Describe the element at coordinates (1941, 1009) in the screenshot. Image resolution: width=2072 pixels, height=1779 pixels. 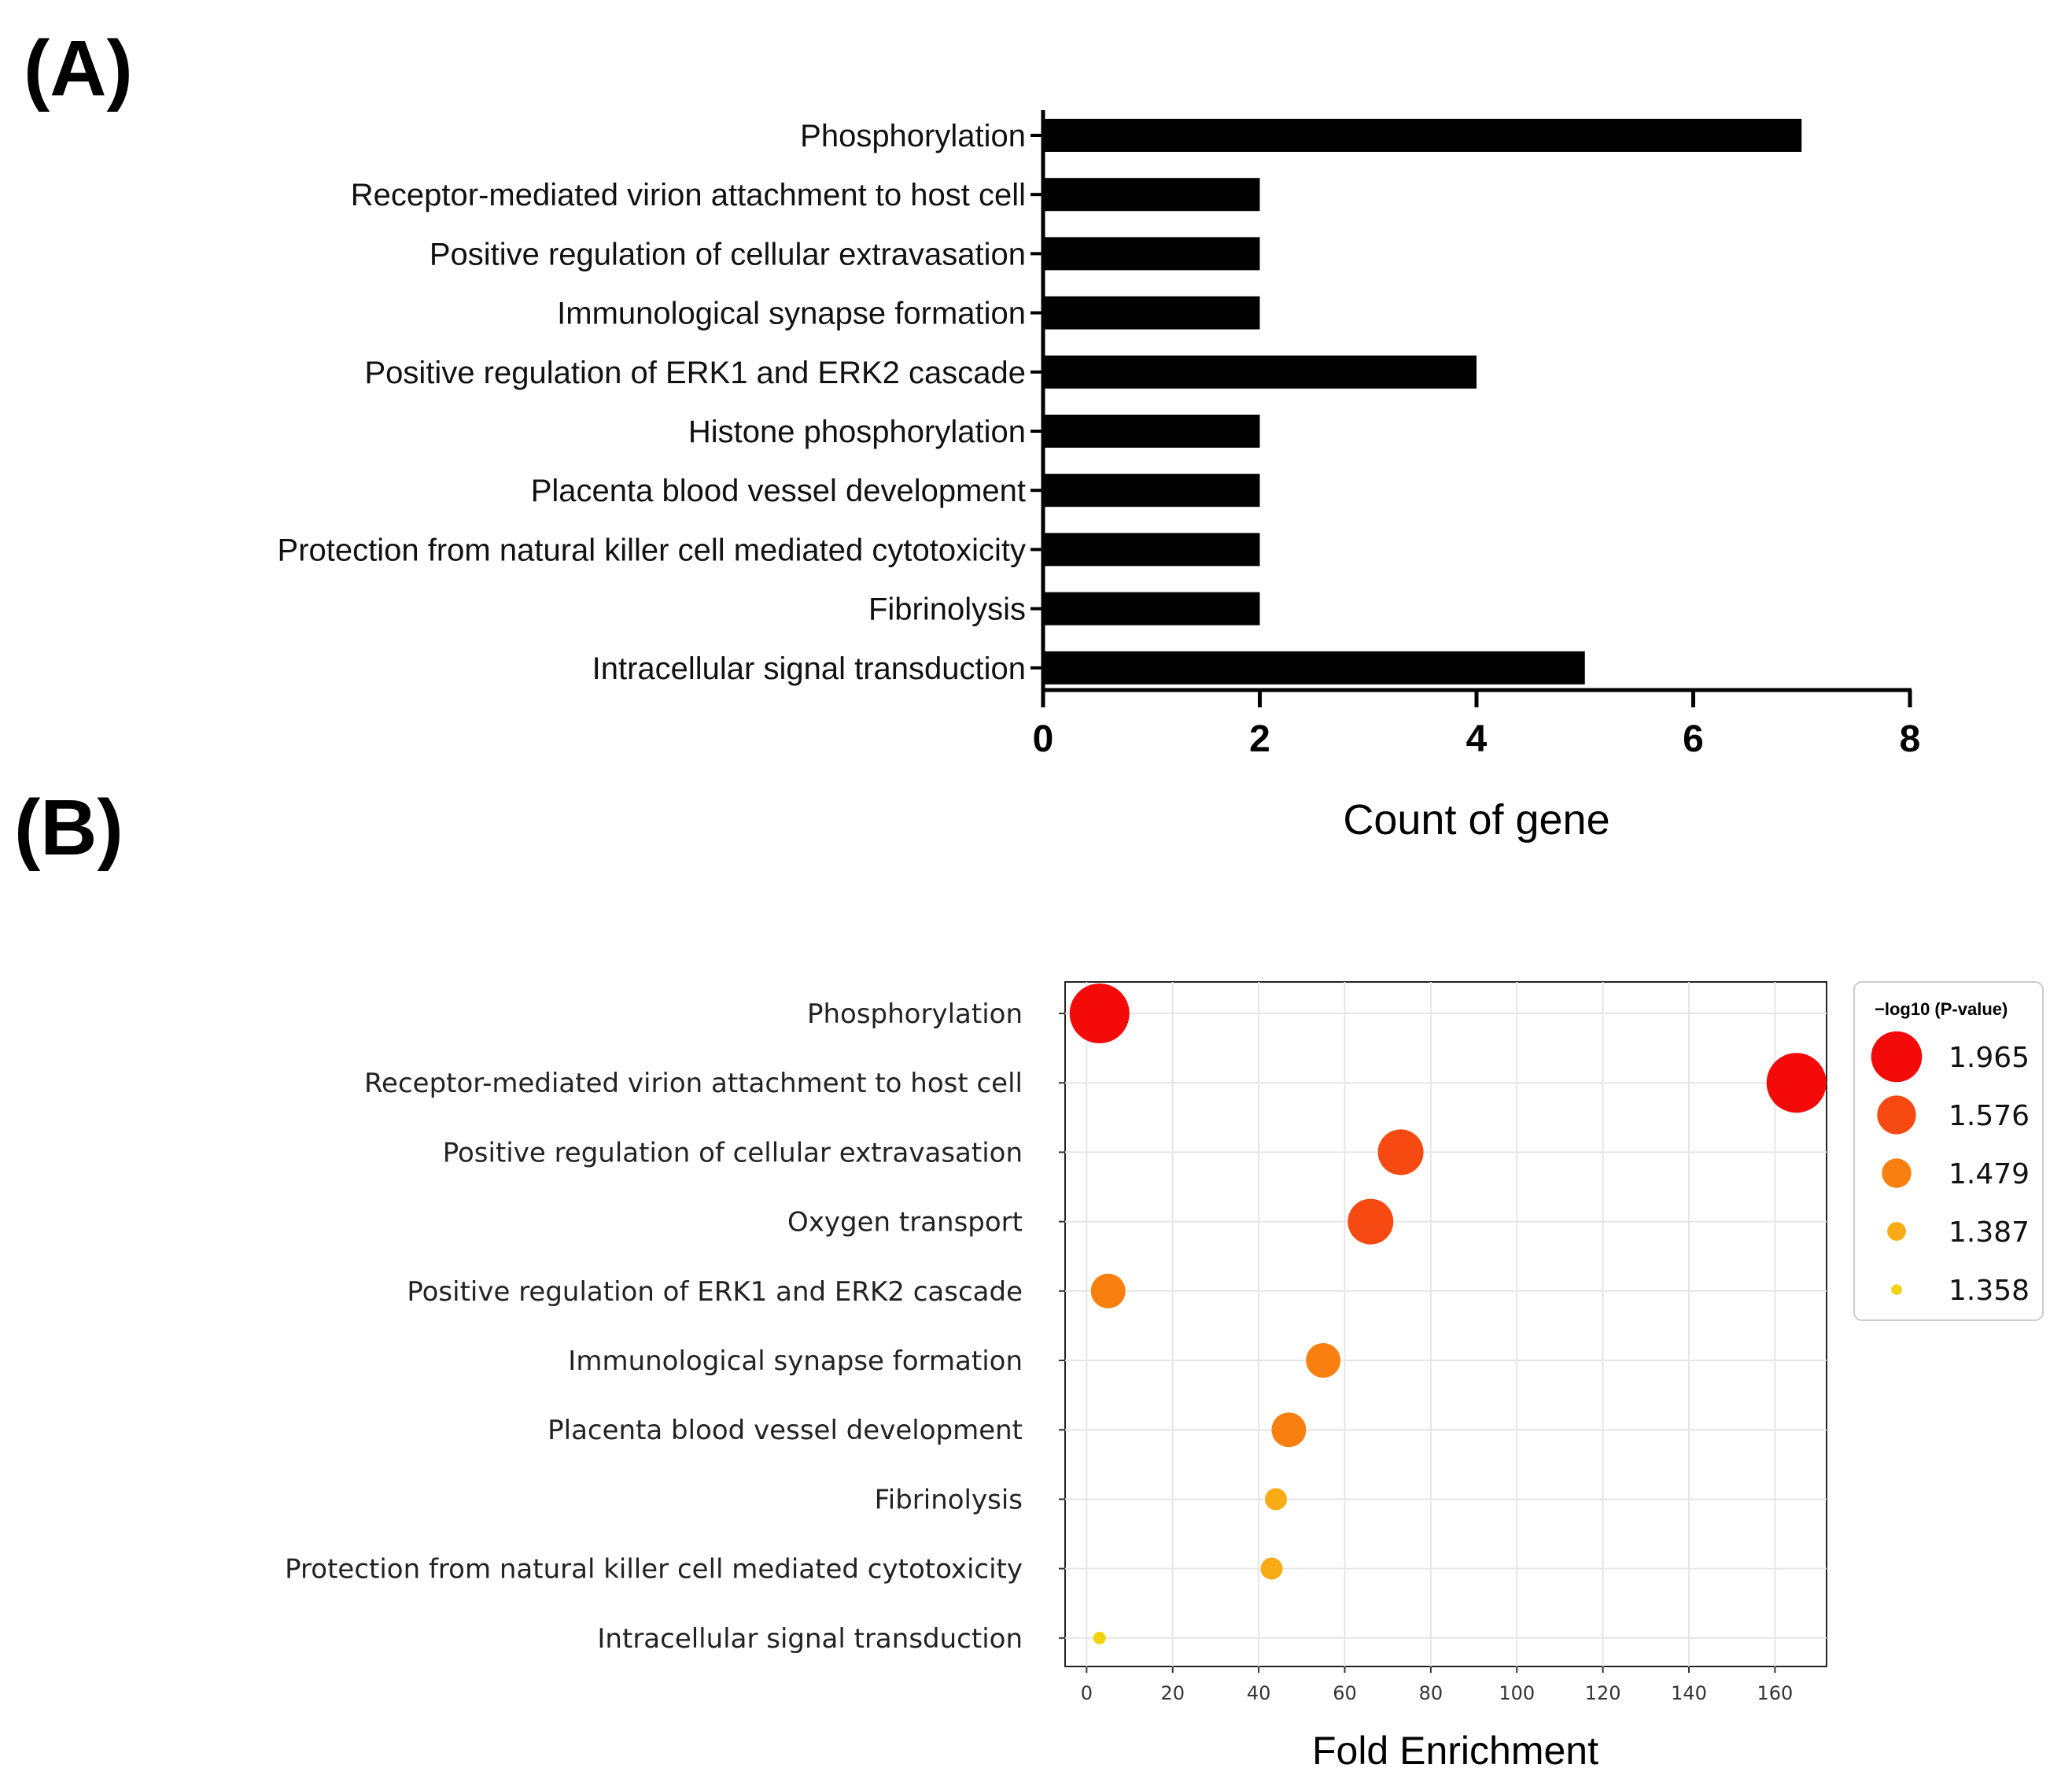
I see `legend-title: −log10 (P-value)` at that location.